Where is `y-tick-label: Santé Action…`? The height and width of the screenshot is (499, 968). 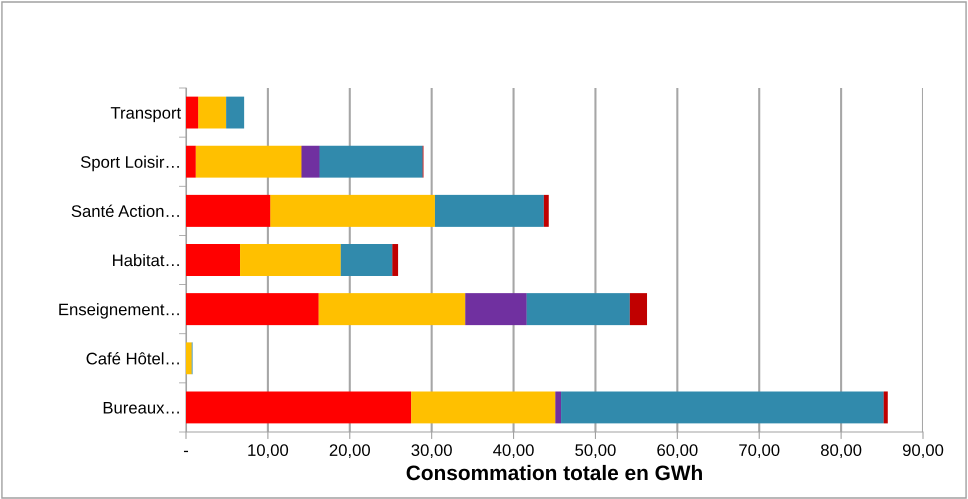
y-tick-label: Santé Action… is located at coordinates (125, 211).